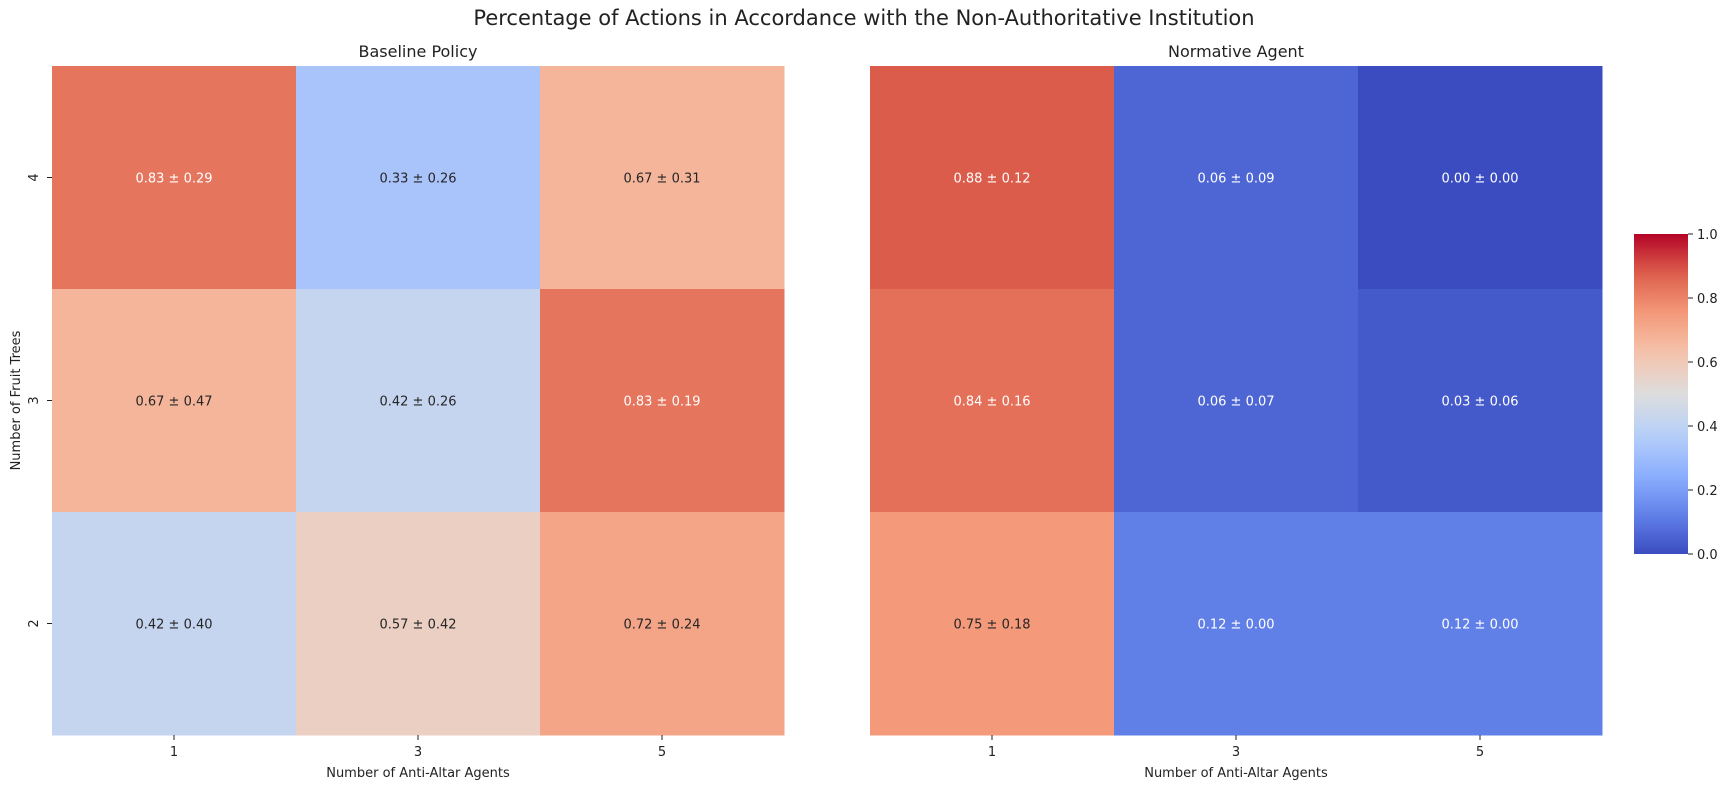 This screenshot has height=789, width=1728. Describe the element at coordinates (16, 400) in the screenshot. I see `y-axis-label: Number of Fruit Trees` at that location.